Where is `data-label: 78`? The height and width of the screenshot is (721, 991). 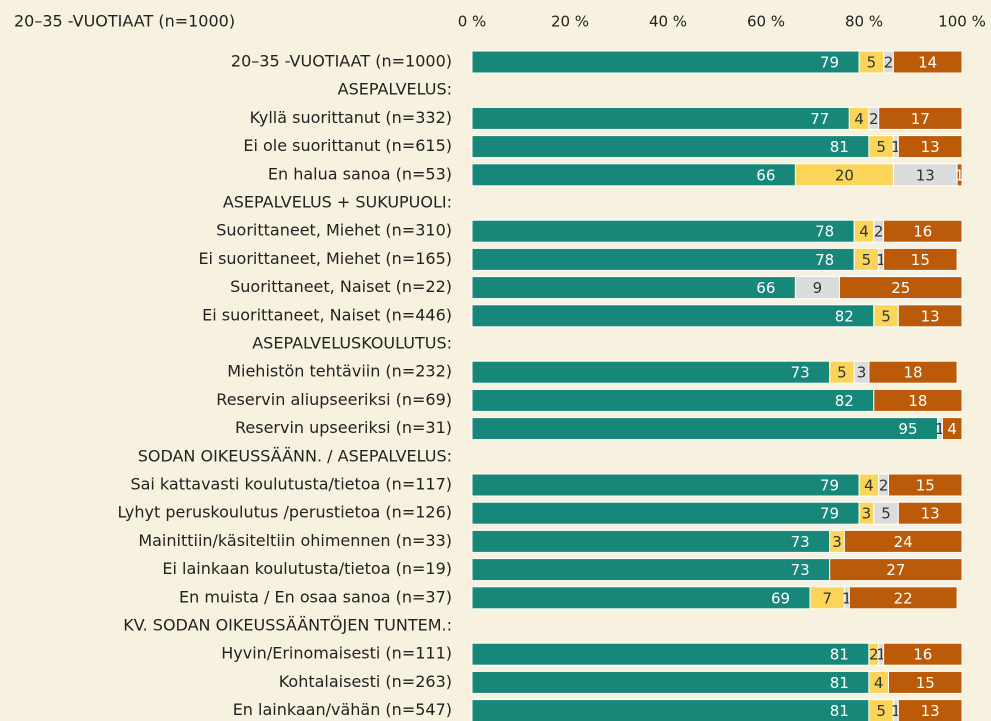 data-label: 78 is located at coordinates (824, 260).